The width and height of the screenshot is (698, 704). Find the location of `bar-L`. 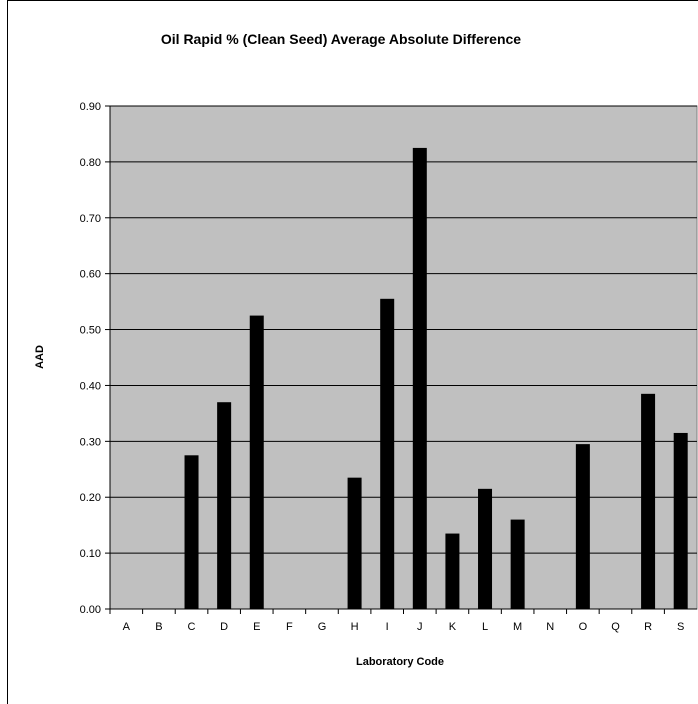

bar-L is located at coordinates (485, 548).